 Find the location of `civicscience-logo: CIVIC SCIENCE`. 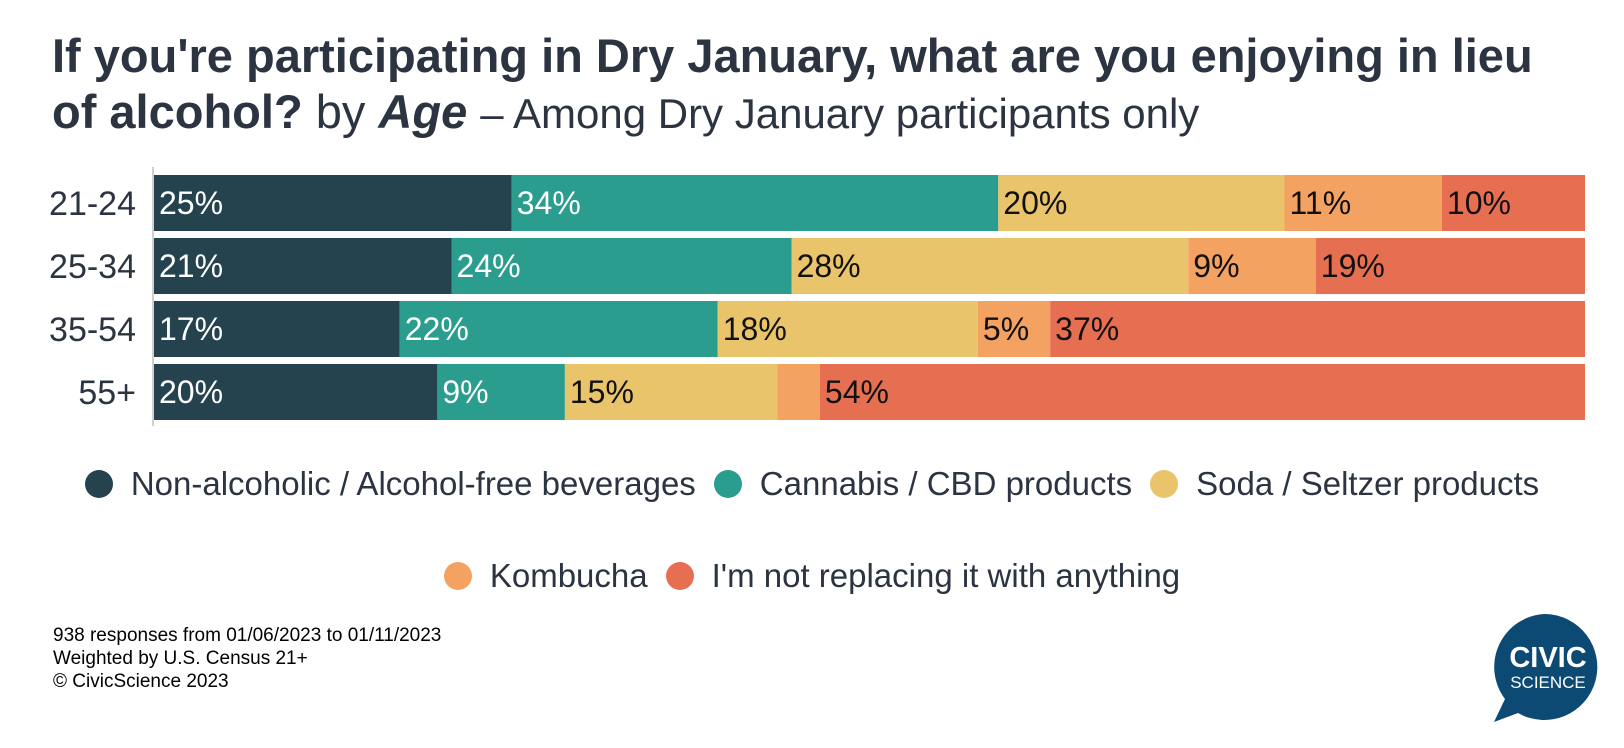

civicscience-logo: CIVIC SCIENCE is located at coordinates (1546, 668).